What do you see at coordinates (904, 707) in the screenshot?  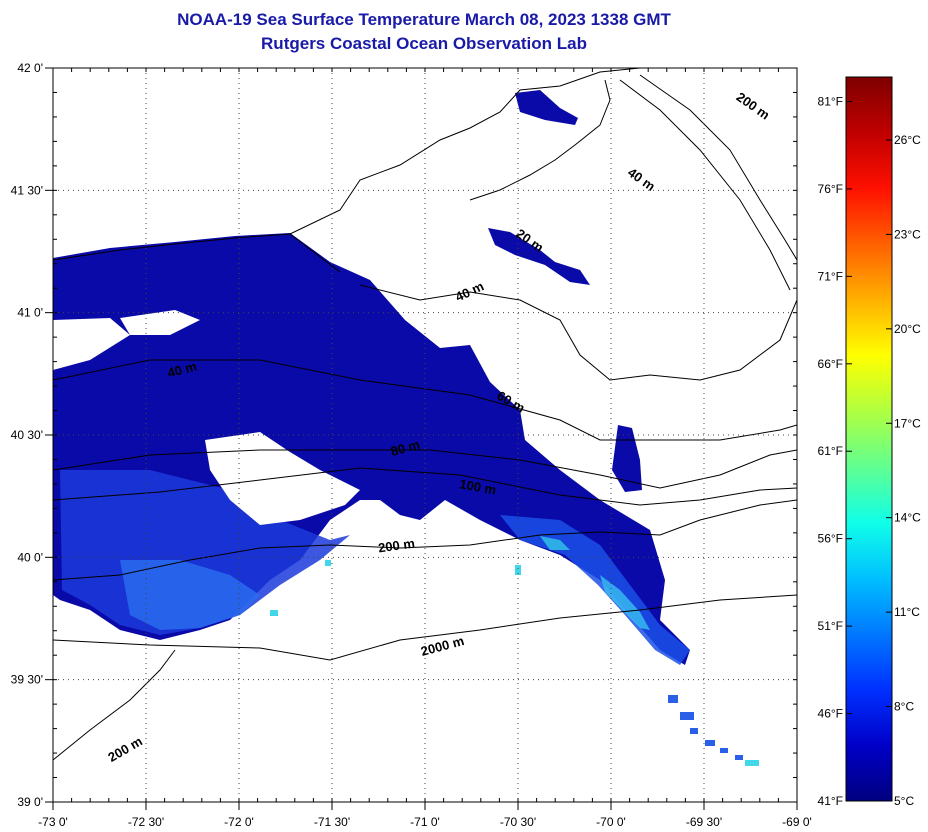 I see `colorbar-label-celsius: 8°C` at bounding box center [904, 707].